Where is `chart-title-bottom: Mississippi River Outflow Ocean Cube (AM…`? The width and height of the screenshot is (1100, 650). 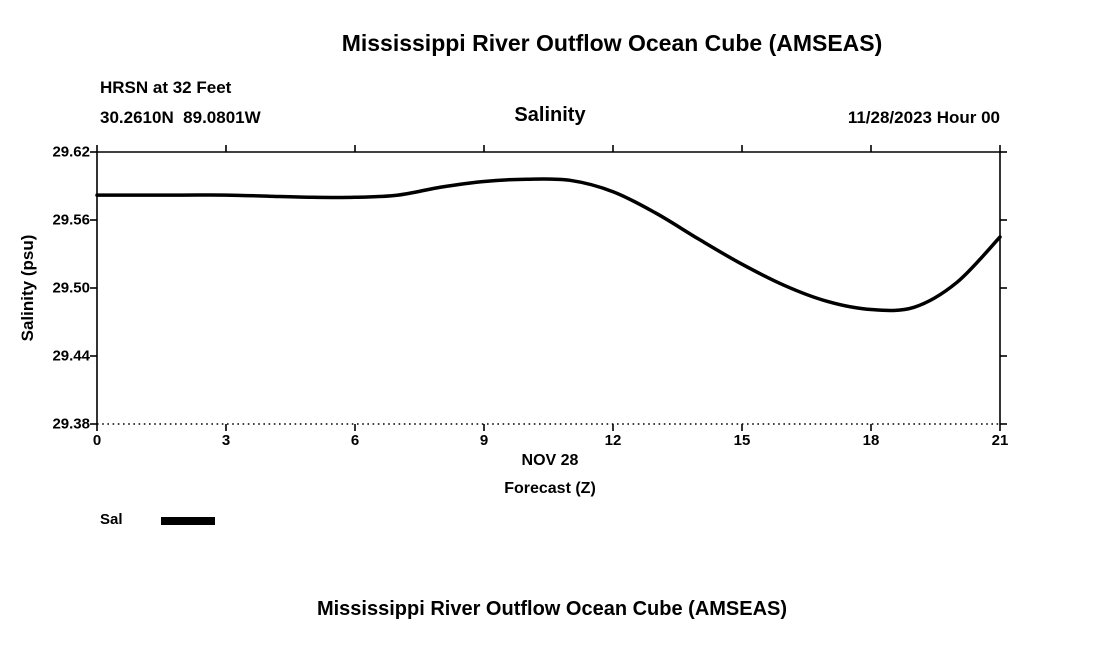
chart-title-bottom: Mississippi River Outflow Ocean Cube (AM… is located at coordinates (552, 609).